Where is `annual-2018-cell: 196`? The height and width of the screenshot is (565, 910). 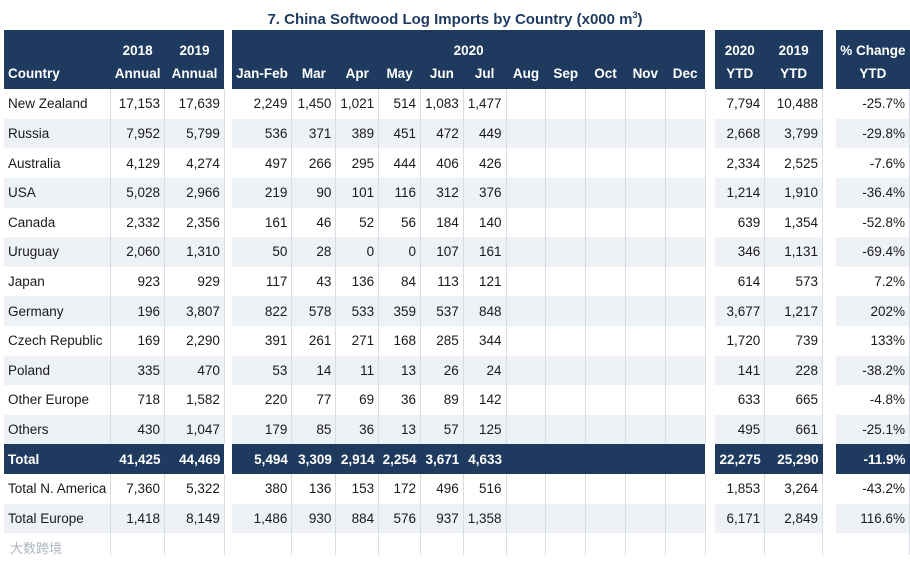 annual-2018-cell: 196 is located at coordinates (138, 311).